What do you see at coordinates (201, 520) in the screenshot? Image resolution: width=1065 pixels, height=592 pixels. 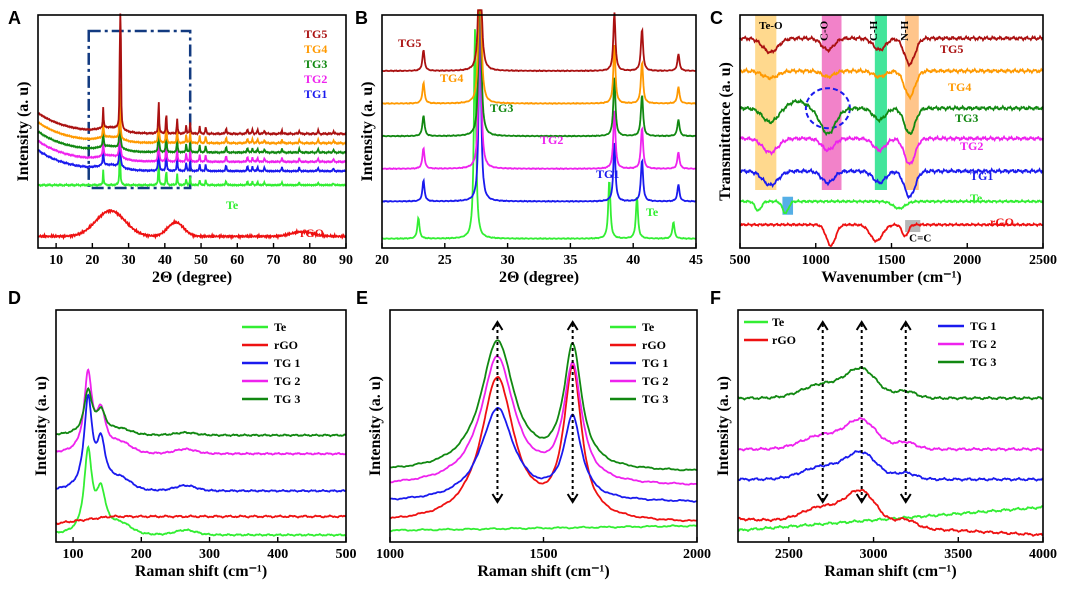 I see `series-d-rgo` at bounding box center [201, 520].